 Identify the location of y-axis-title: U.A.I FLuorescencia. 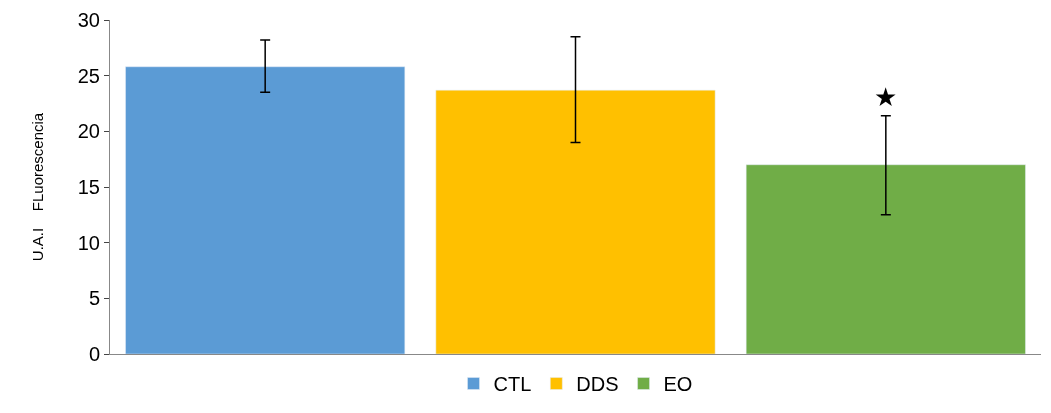
(37, 187).